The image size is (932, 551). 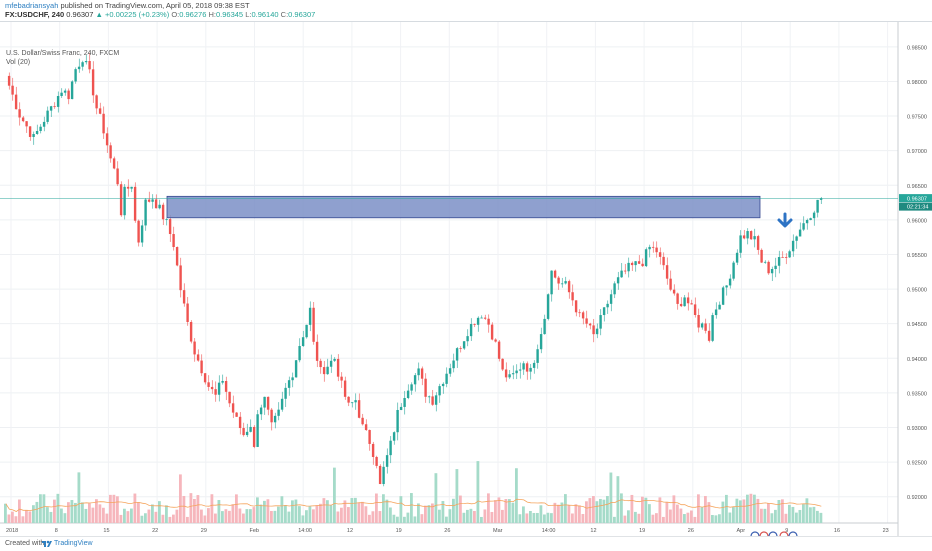 I want to click on x-tick-label: 12, so click(x=350, y=531).